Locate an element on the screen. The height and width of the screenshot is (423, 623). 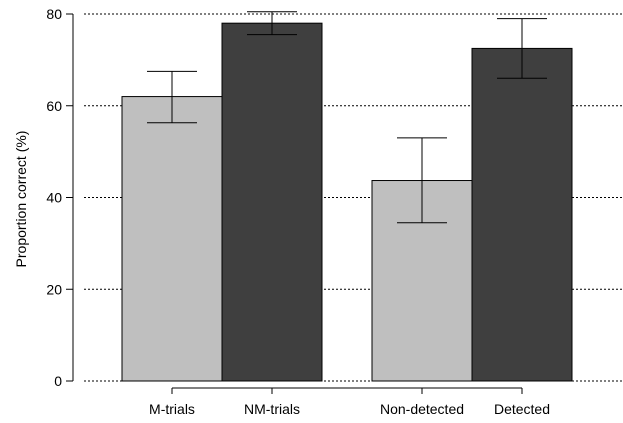
x-tick-label: M-trials is located at coordinates (172, 409).